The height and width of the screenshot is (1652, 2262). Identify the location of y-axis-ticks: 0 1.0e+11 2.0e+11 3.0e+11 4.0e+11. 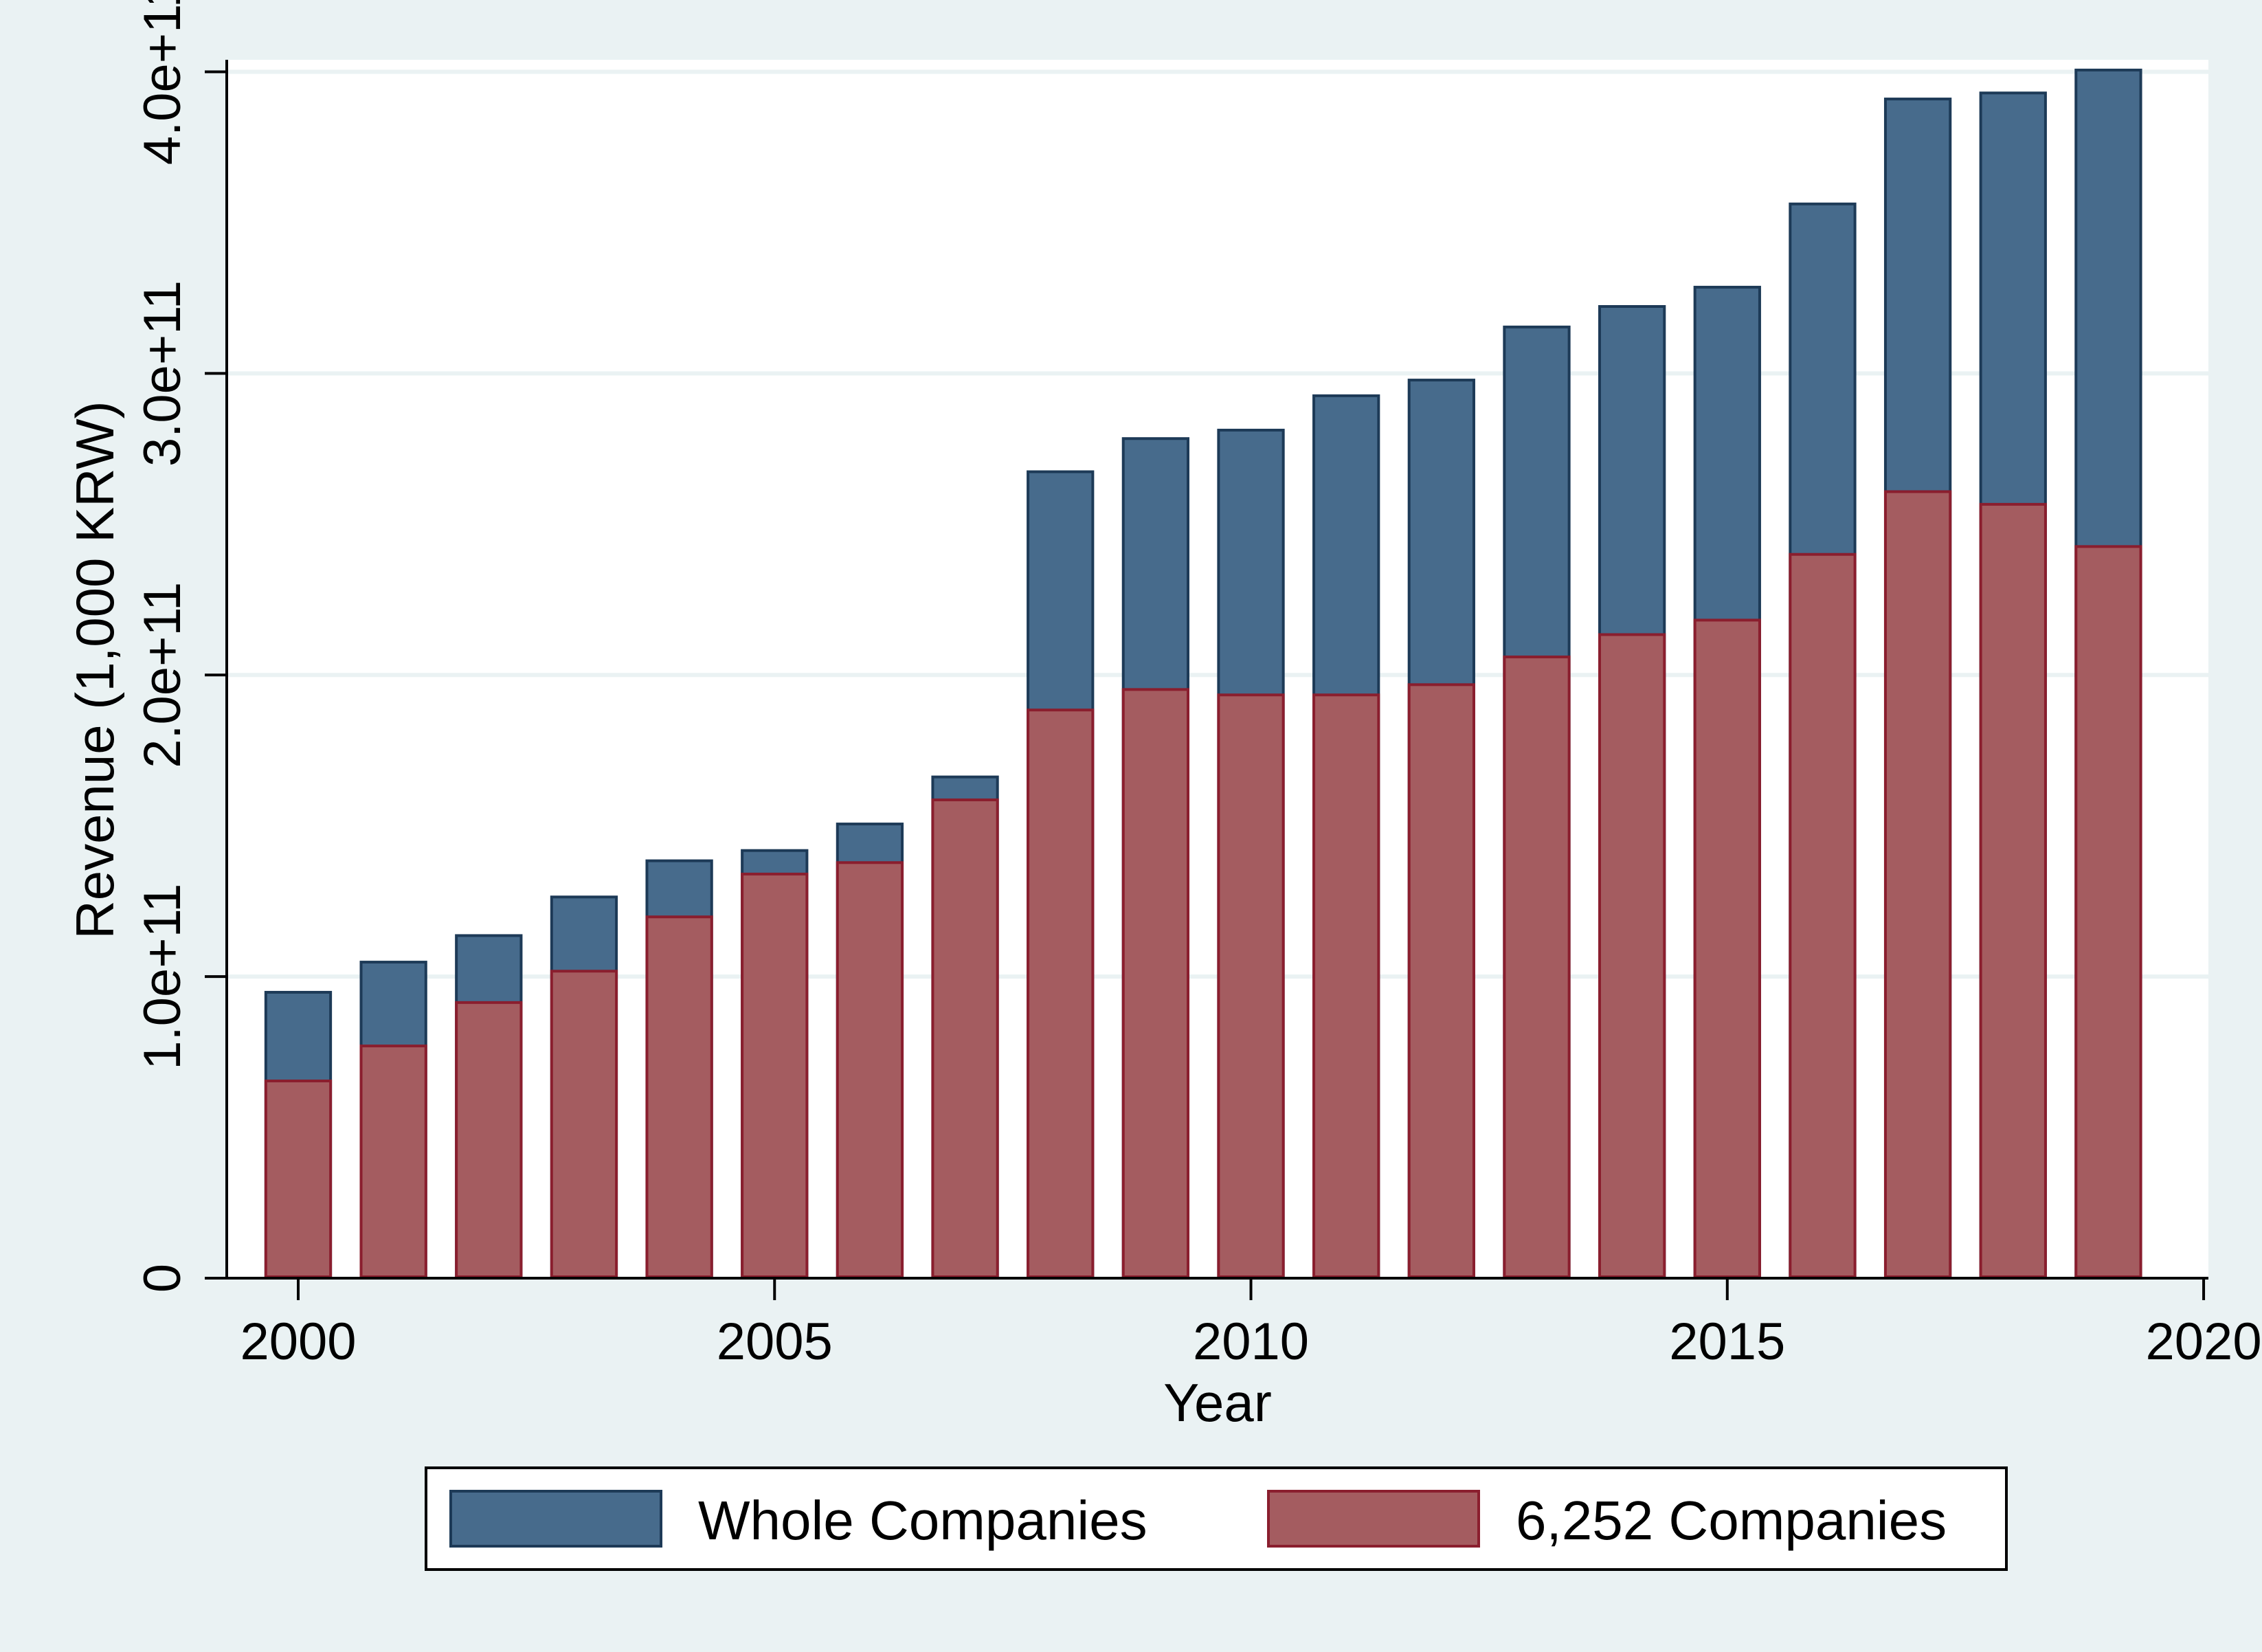
(180, 646).